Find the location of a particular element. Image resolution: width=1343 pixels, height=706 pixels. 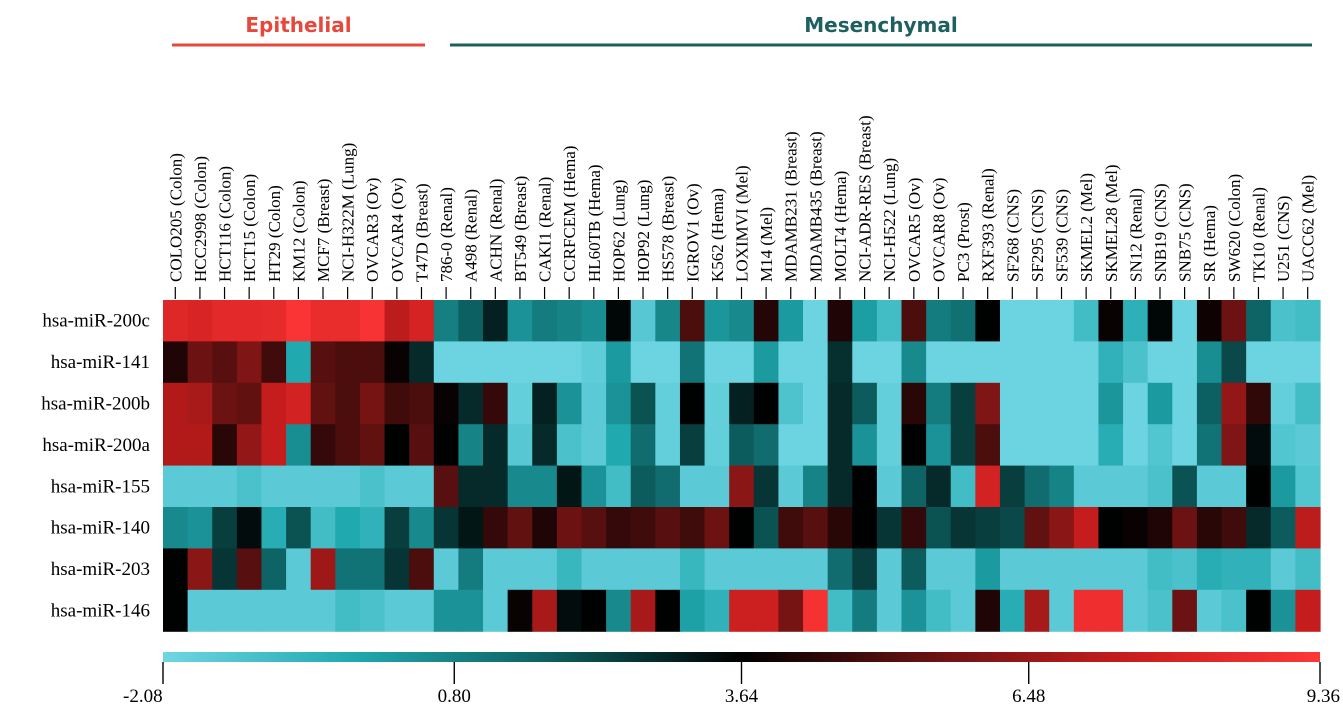

colorbar-tick-label: 0.80 is located at coordinates (454, 696).